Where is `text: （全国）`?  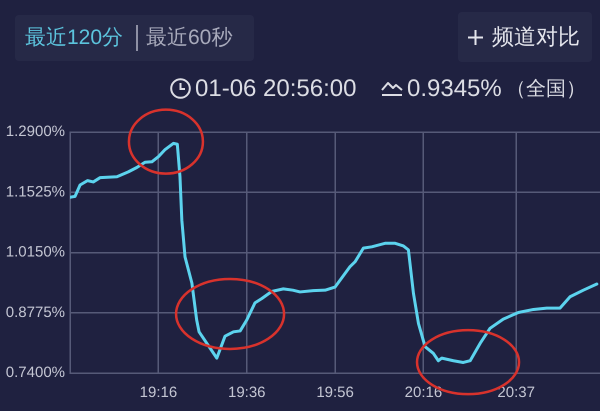
text: （全国） is located at coordinates (546, 89).